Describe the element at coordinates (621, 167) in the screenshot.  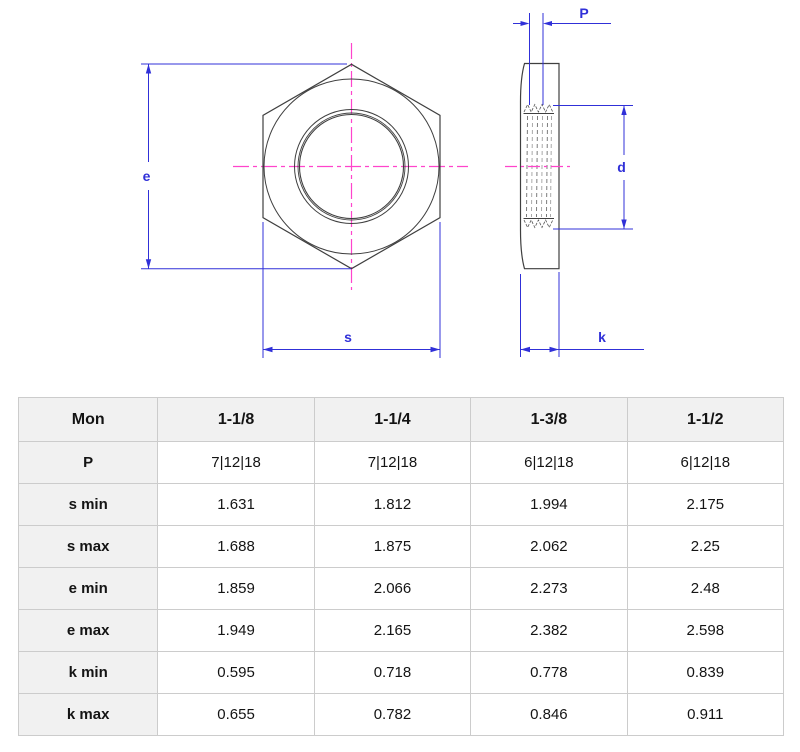
I see `dim-label-d: d` at that location.